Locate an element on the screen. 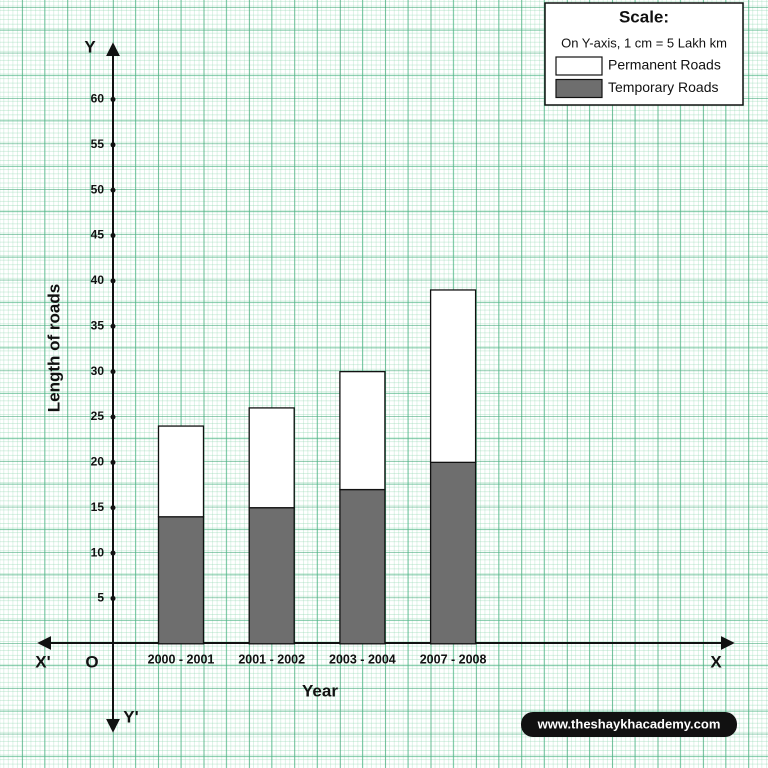 The height and width of the screenshot is (768, 768). legend-label: Temporary Roads is located at coordinates (663, 87).